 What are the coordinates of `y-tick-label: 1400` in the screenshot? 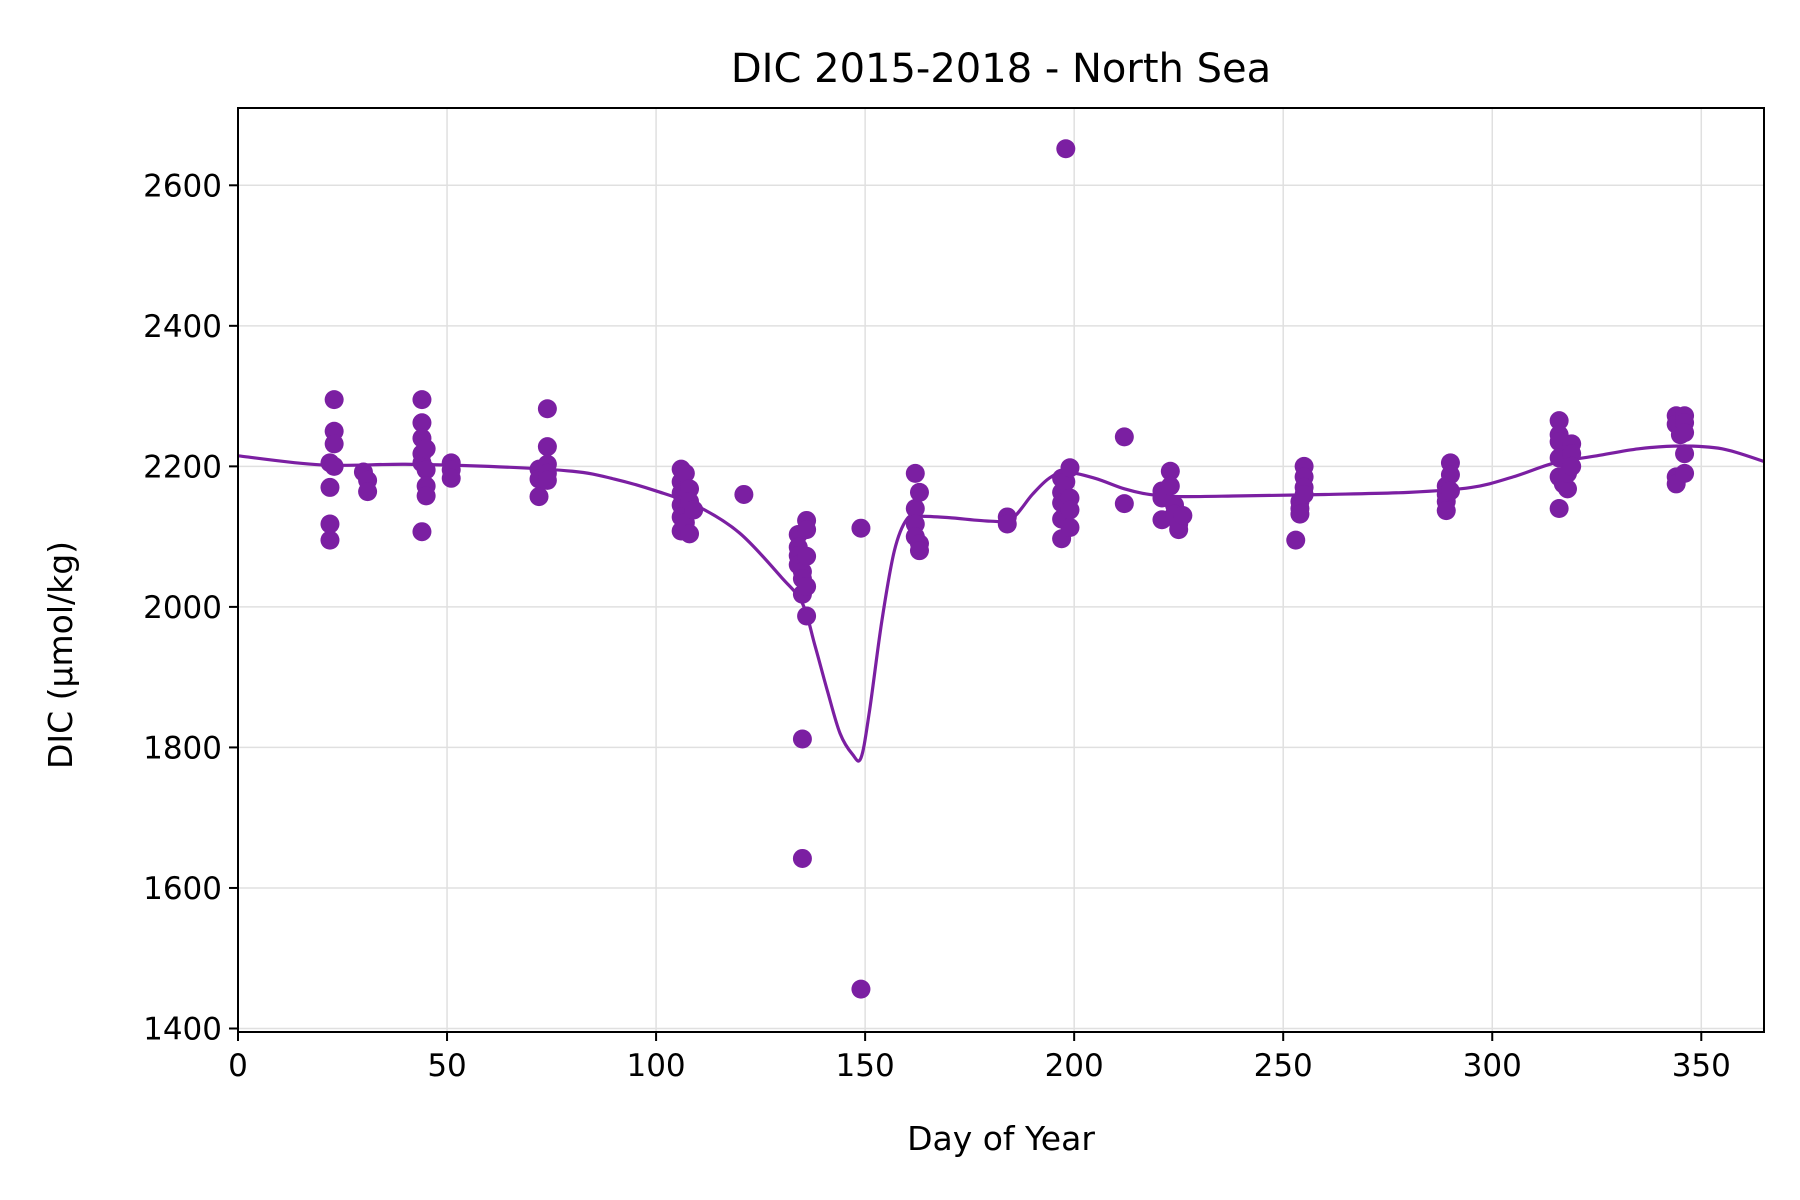 It's located at (182, 1029).